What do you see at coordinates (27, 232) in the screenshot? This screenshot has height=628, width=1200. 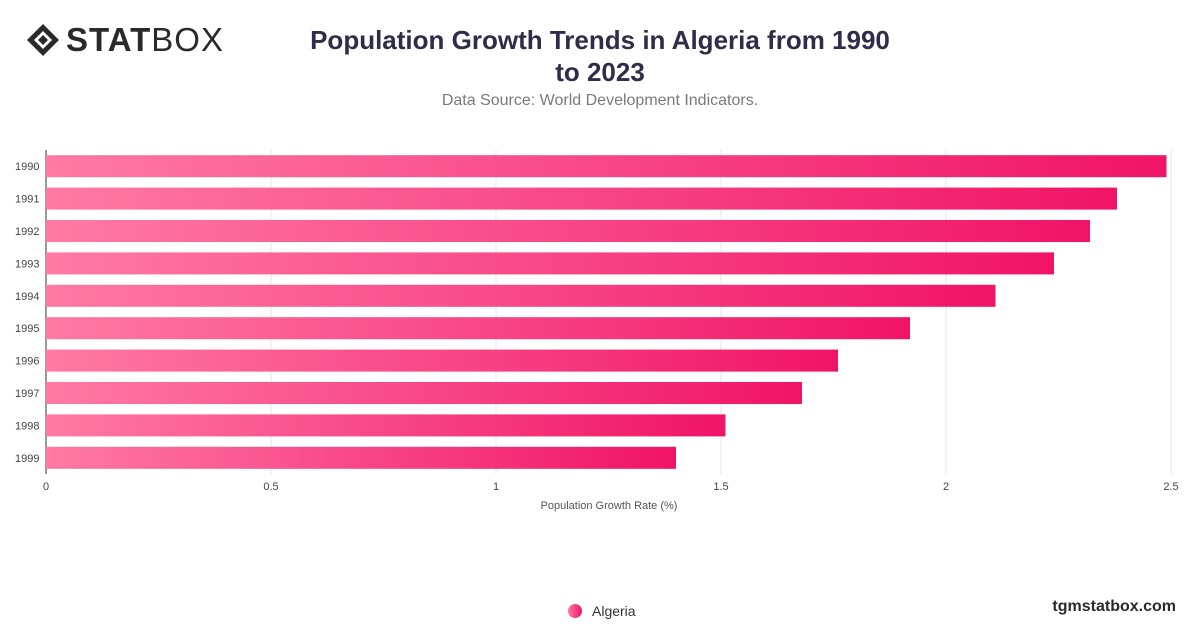 I see `y-tick-label: 1992` at bounding box center [27, 232].